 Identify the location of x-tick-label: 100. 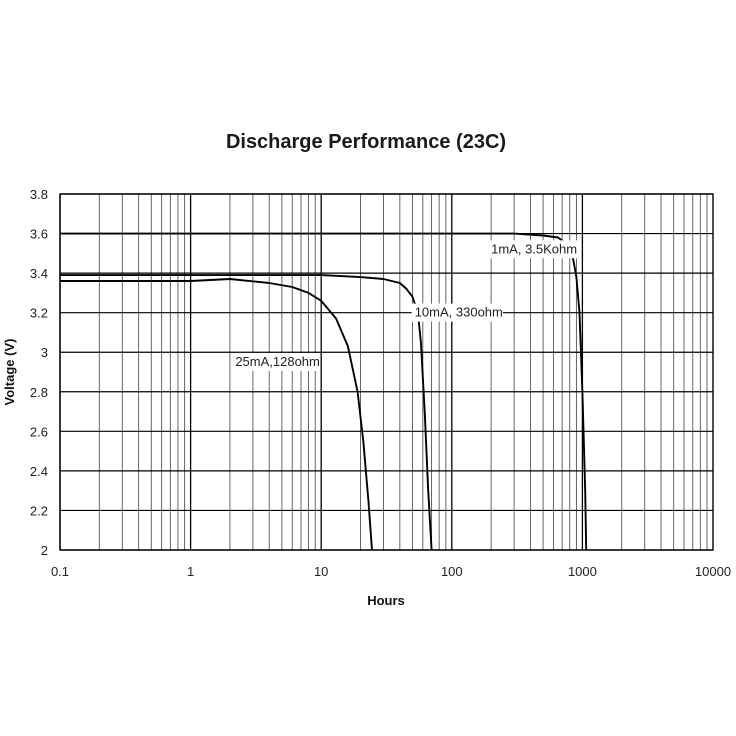
(452, 571).